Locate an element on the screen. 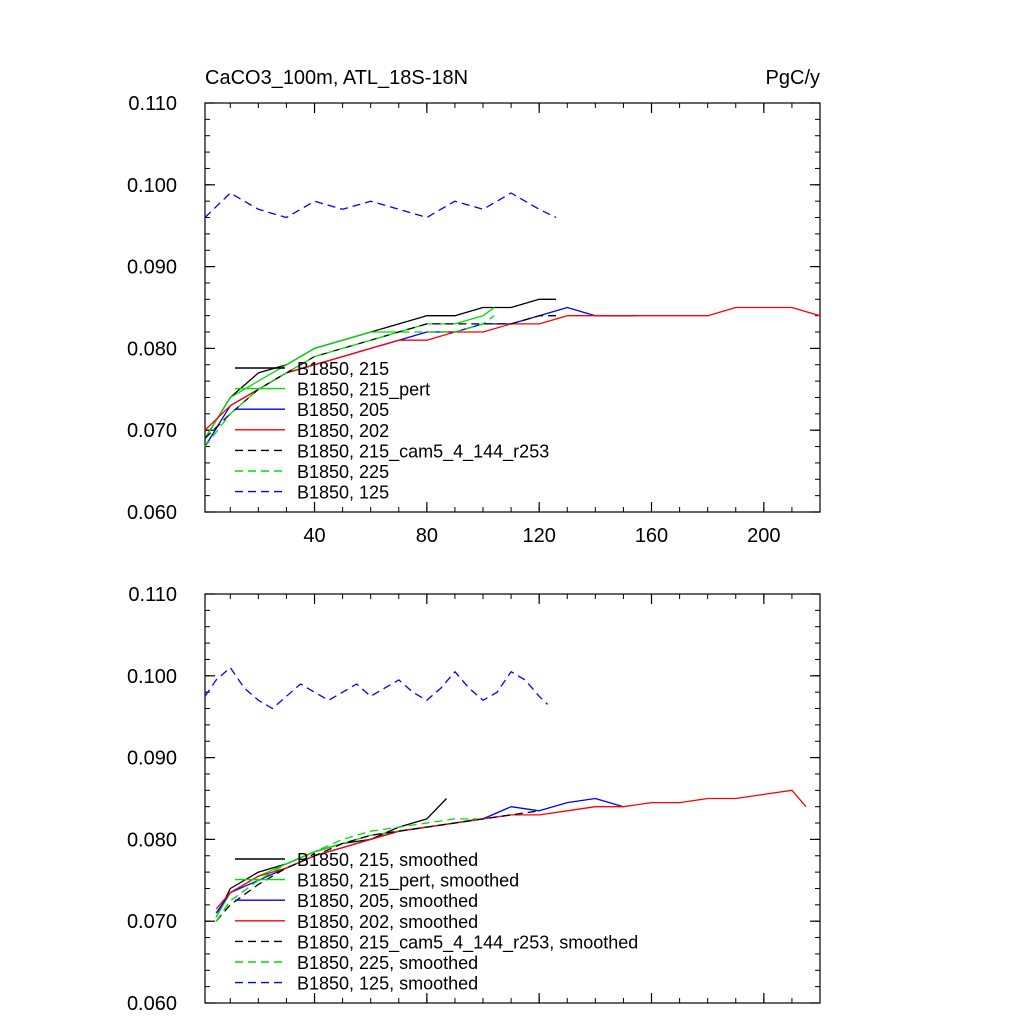 Image resolution: width=1024 pixels, height=1024 pixels. units-label: PgC/y is located at coordinates (793, 78).